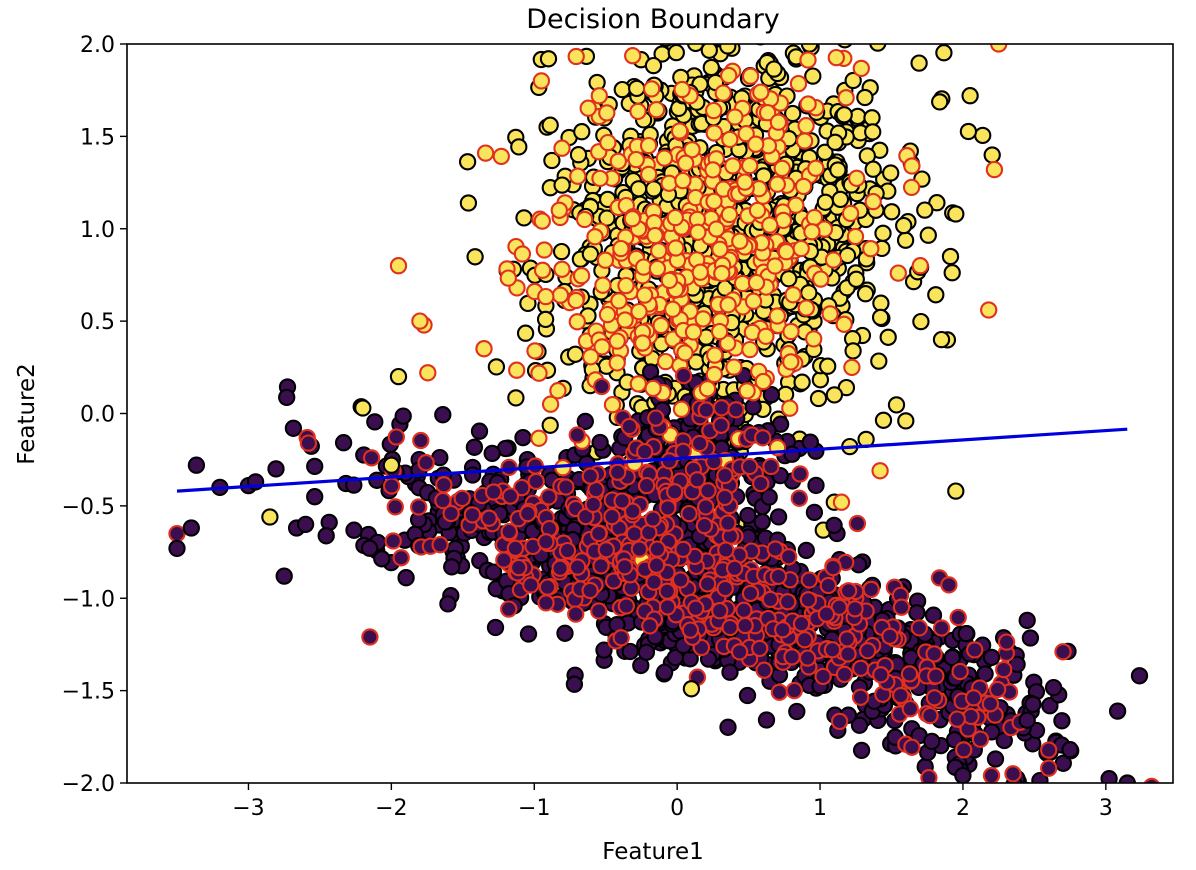 This screenshot has width=1196, height=870. What do you see at coordinates (97, 45) in the screenshot?
I see `y-tick-label: 2.0` at bounding box center [97, 45].